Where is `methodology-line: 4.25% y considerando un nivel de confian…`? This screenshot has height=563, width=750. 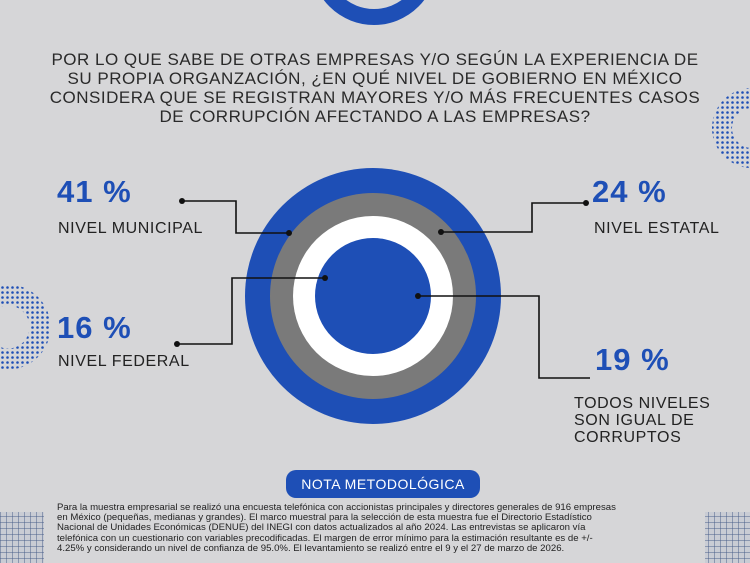
methodology-line: 4.25% y considerando un nivel de confian… is located at coordinates (311, 548).